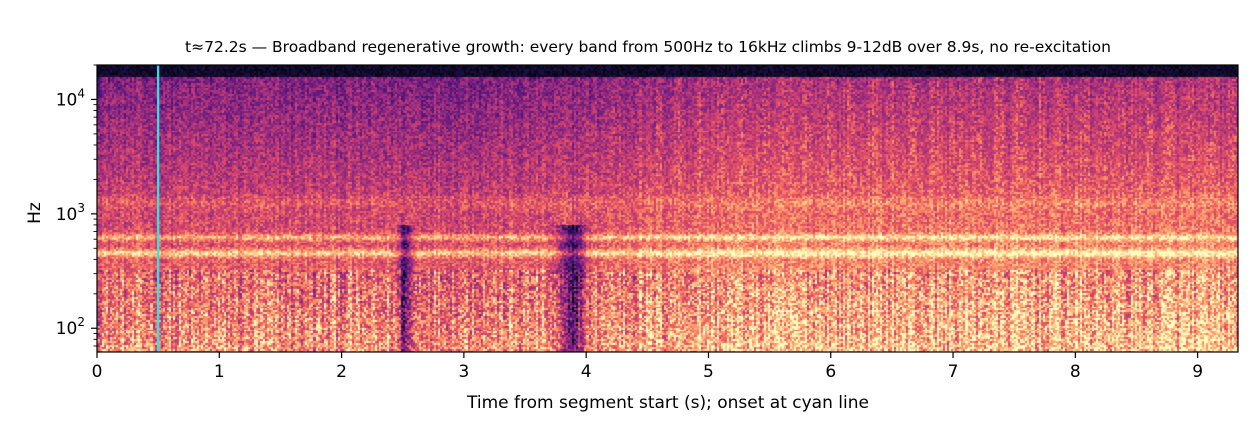  What do you see at coordinates (953, 372) in the screenshot?
I see `x-tick-label: 7` at bounding box center [953, 372].